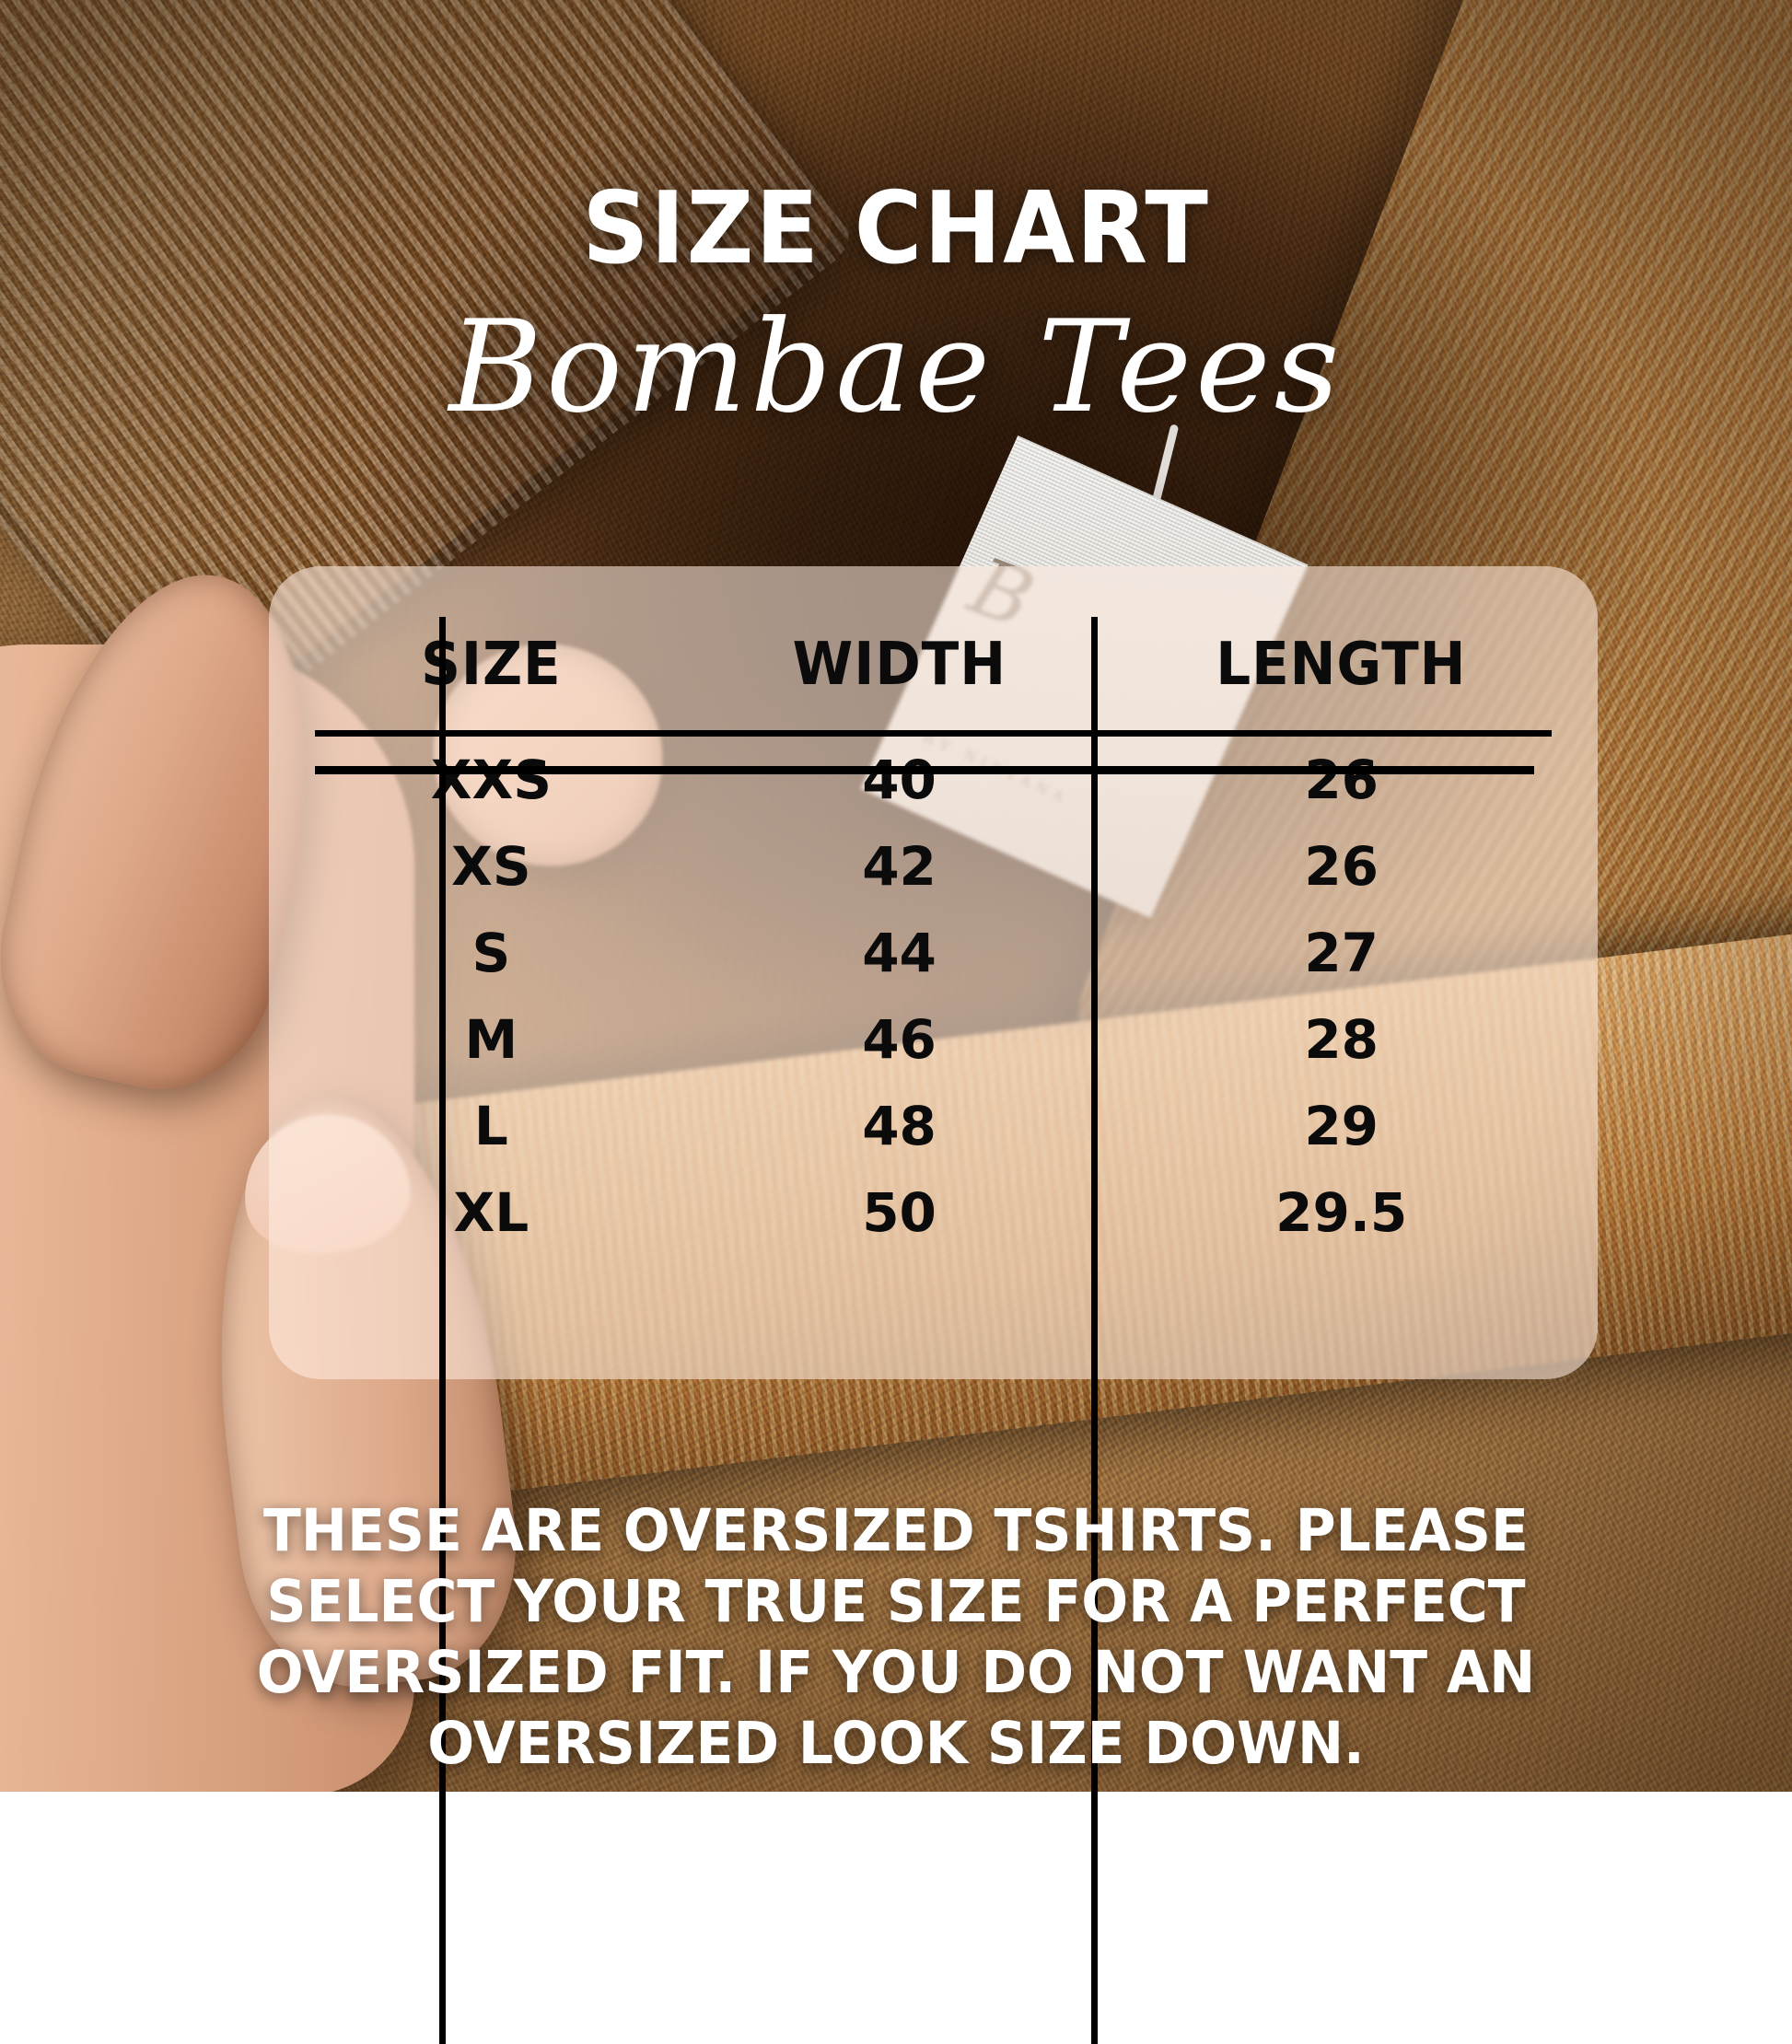 The height and width of the screenshot is (2044, 1792). Describe the element at coordinates (1341, 1212) in the screenshot. I see `cell-length: 29.5` at that location.